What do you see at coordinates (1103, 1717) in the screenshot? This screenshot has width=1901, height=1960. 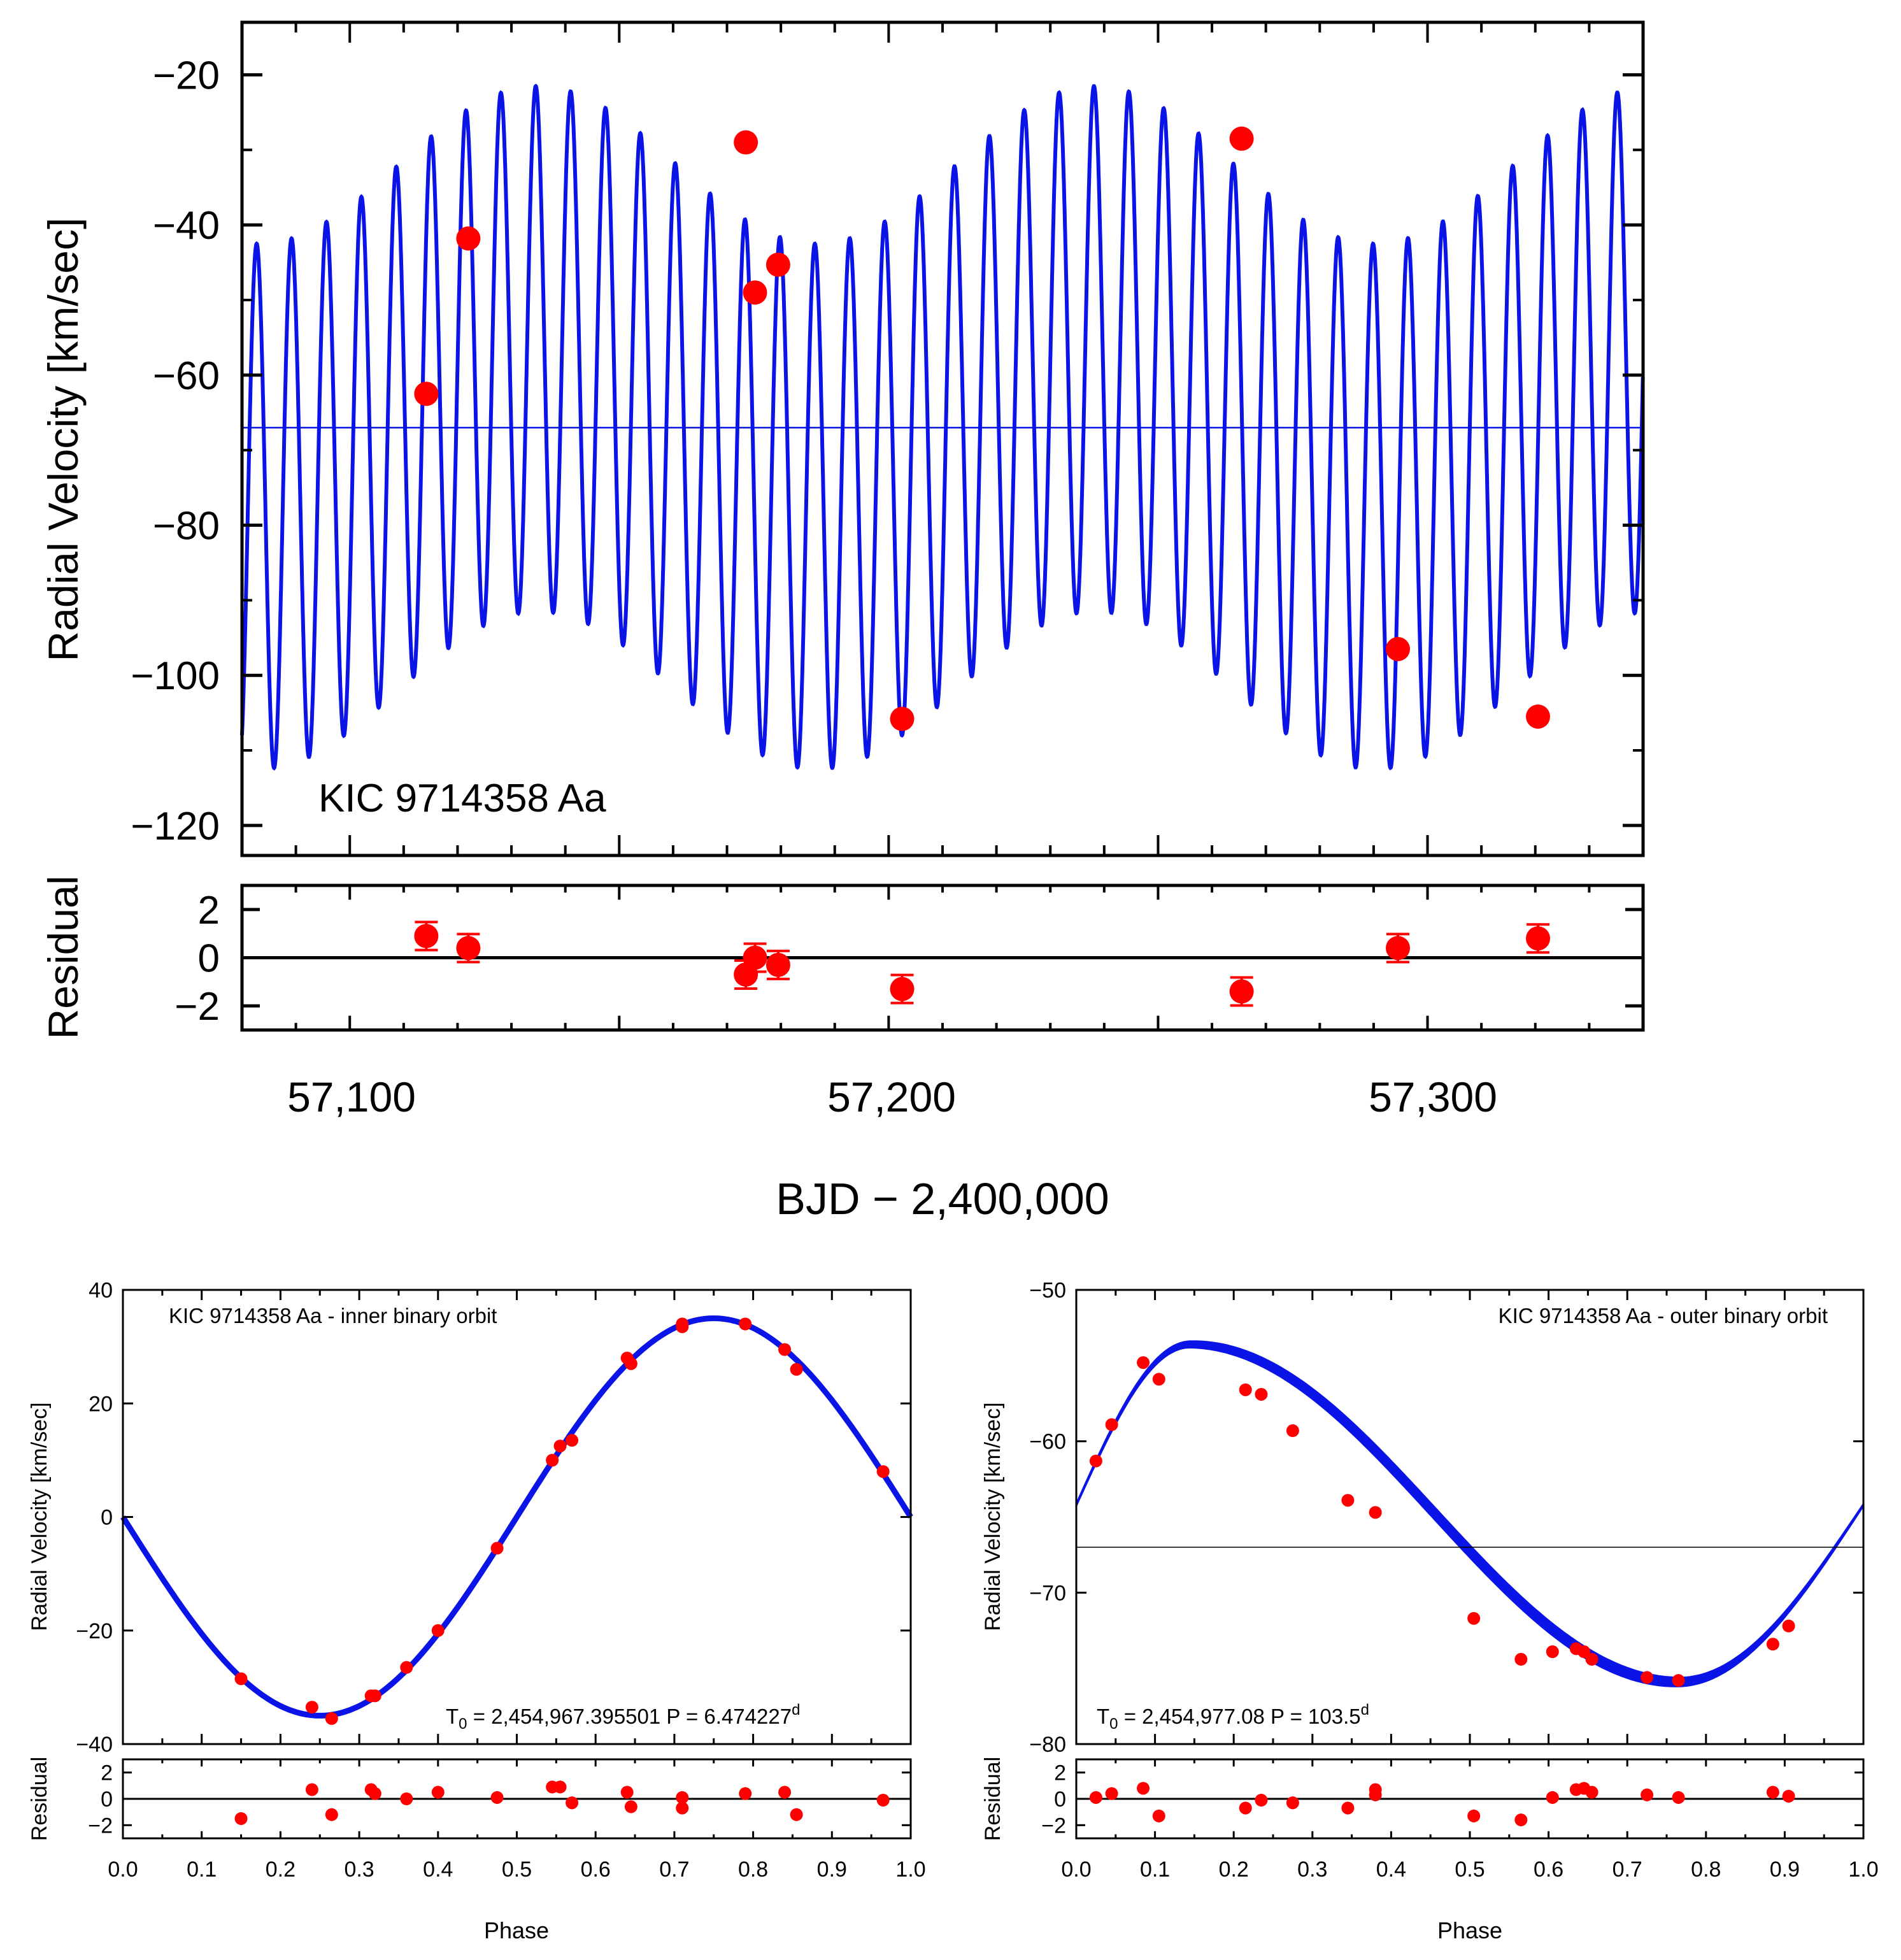 I see `outer-annotation-t: T` at bounding box center [1103, 1717].